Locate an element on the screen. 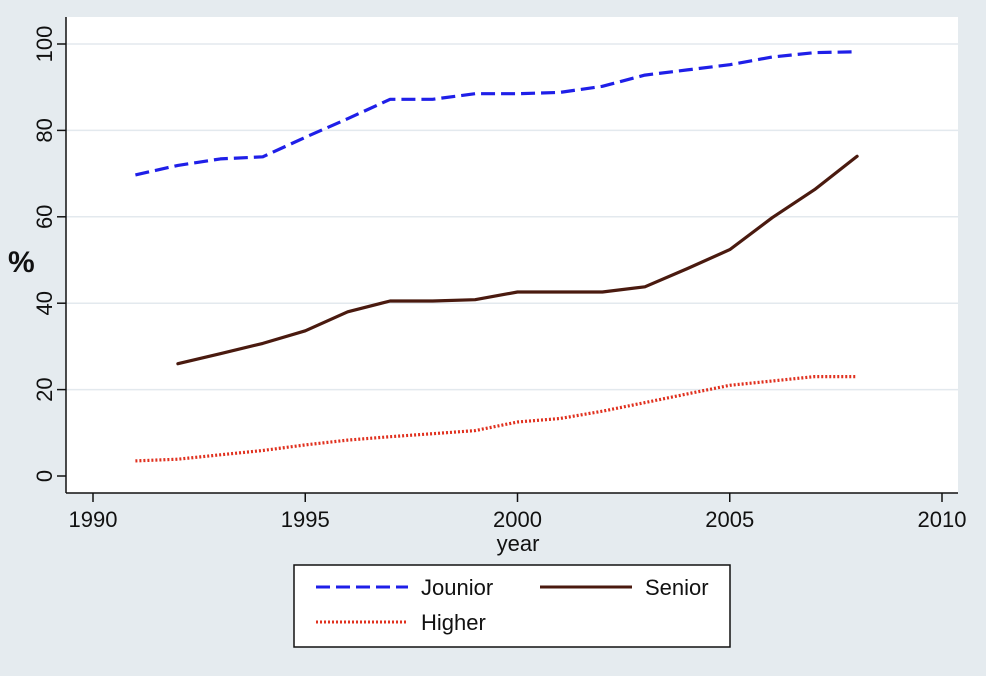 This screenshot has width=986, height=676. x-axis-title: year is located at coordinates (518, 543).